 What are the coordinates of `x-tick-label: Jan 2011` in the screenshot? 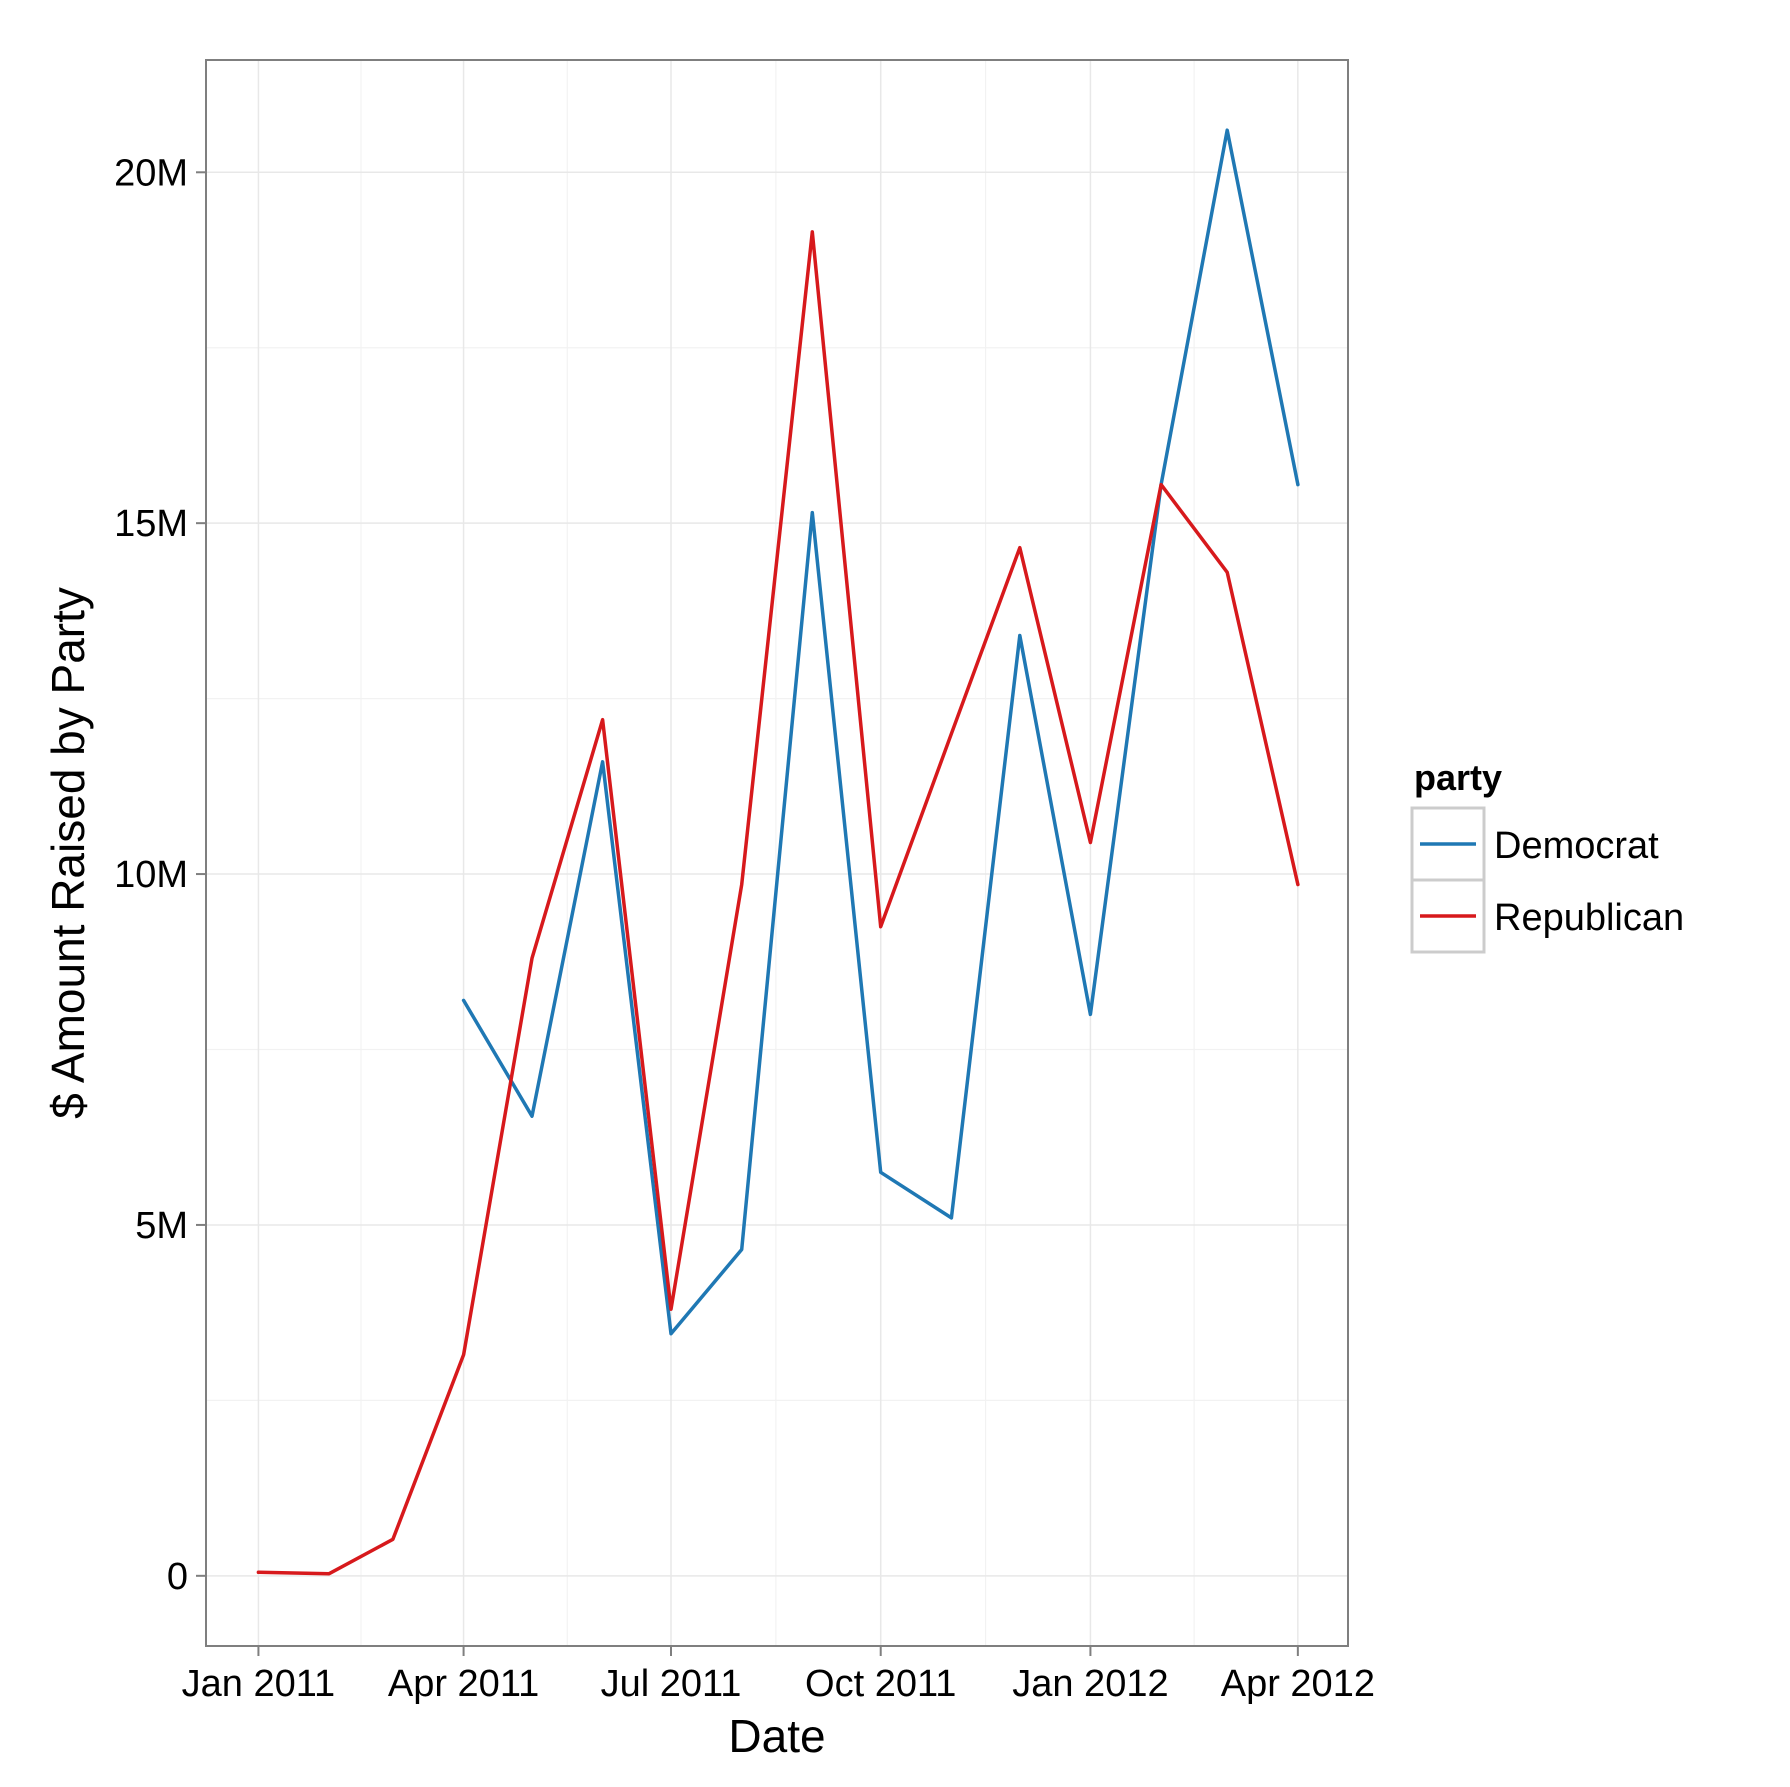 It's located at (259, 1684).